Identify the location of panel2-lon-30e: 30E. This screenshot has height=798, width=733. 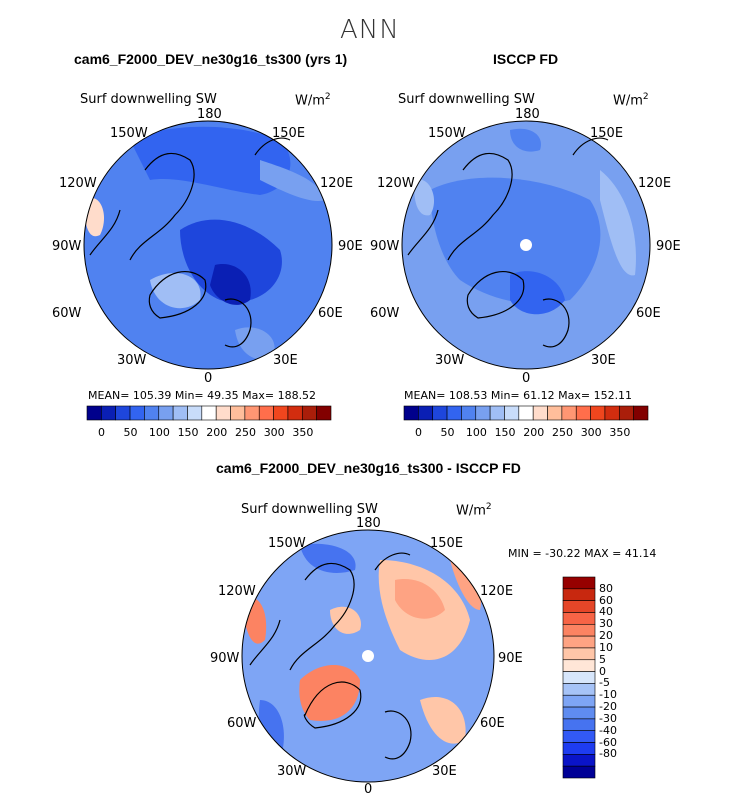
(603, 360).